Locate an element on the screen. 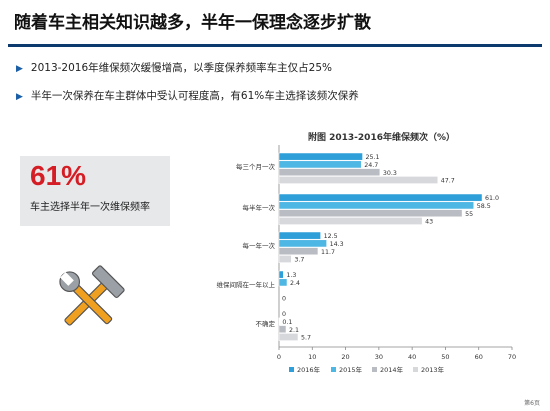 The width and height of the screenshot is (550, 411). category-label: 每半年一次 is located at coordinates (259, 207).